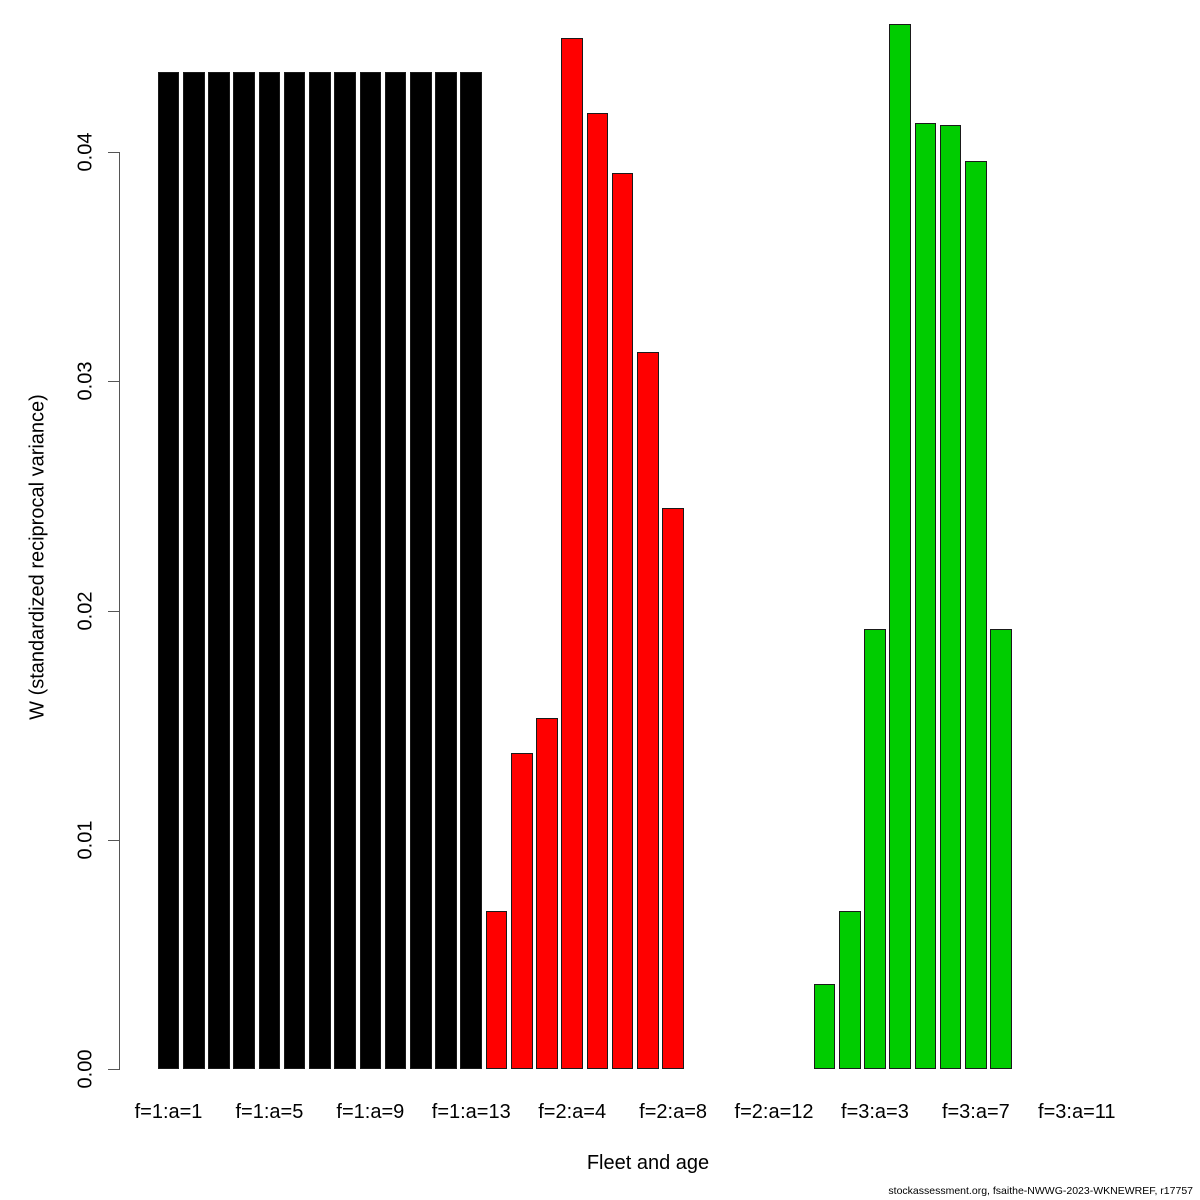  Describe the element at coordinates (597, 591) in the screenshot. I see `bar-f=2:a=5` at that location.